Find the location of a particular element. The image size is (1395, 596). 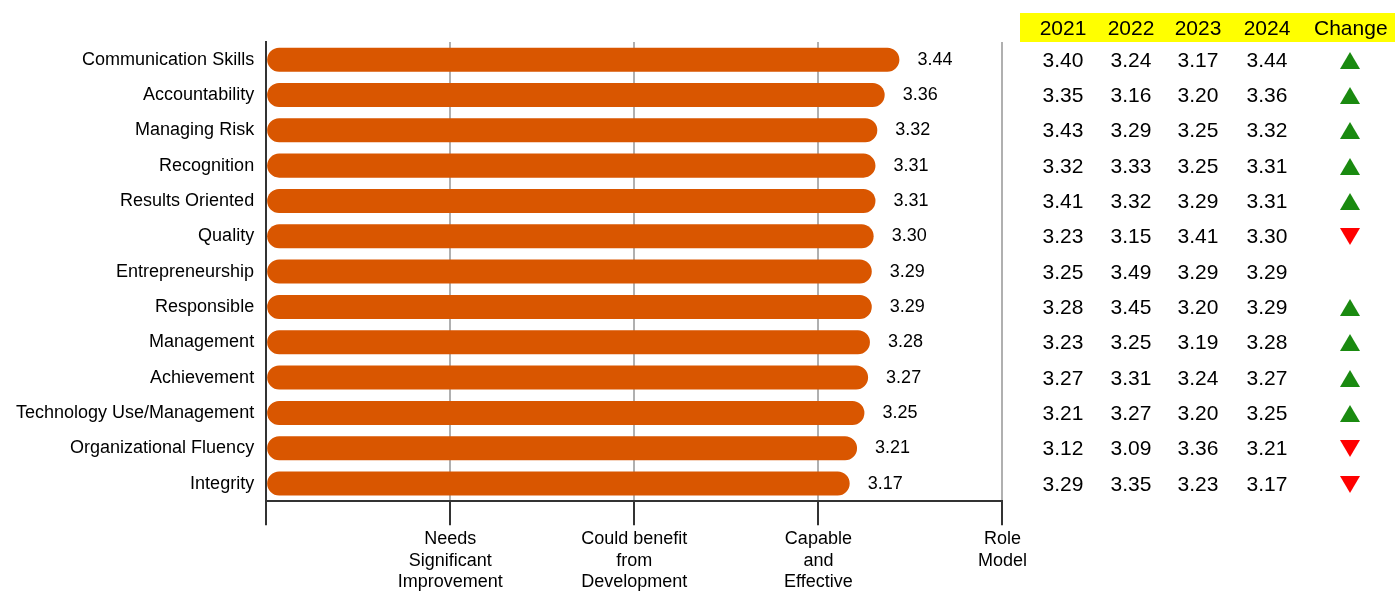

x-tick-label: 2021 is located at coordinates (1063, 28).